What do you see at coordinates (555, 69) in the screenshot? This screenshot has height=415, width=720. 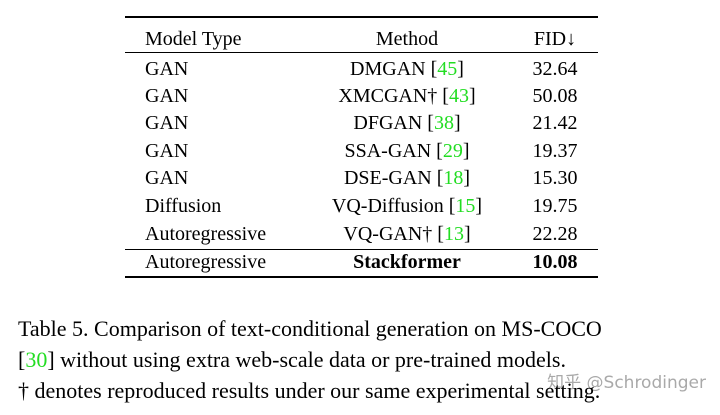 I see `fid-cell: 32.64` at bounding box center [555, 69].